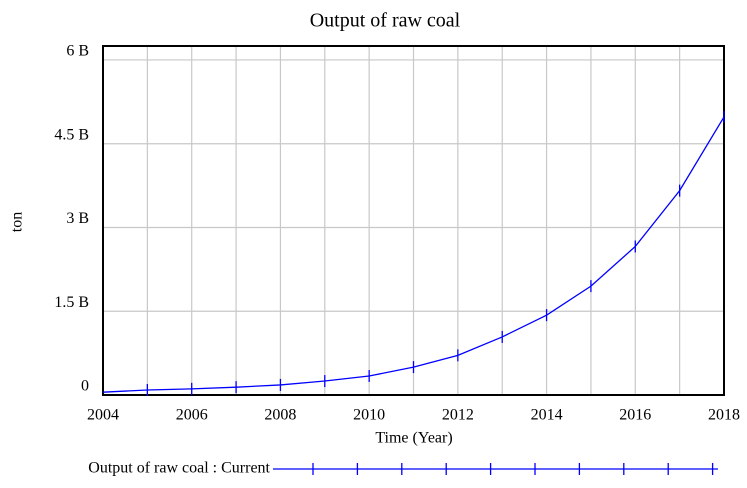 The image size is (747, 488). I want to click on y-tick-label: 4.5 B, so click(71, 134).